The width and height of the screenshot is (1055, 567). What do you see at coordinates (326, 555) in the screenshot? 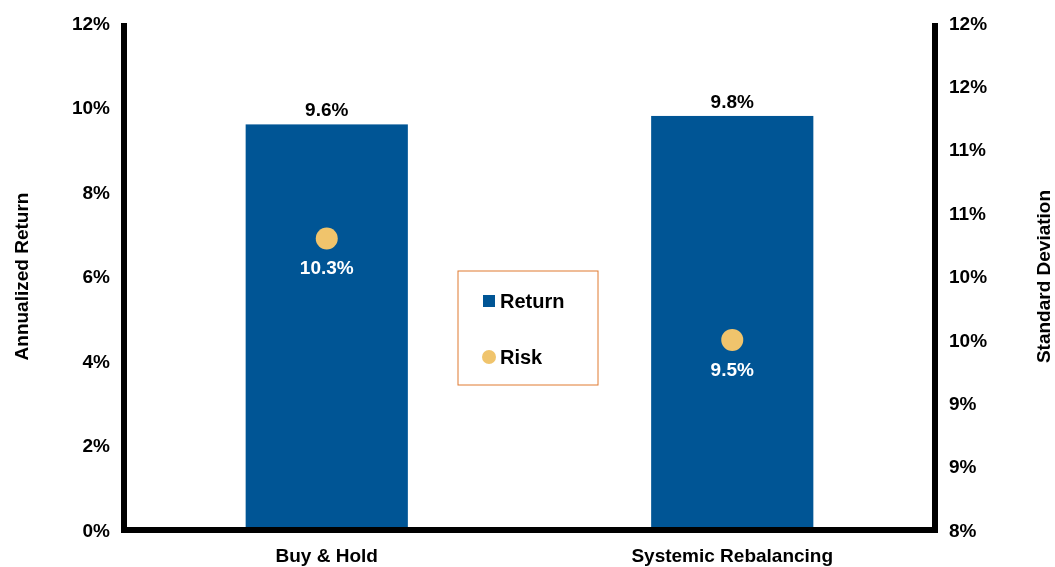
I see `x-tick-label: Buy & Hold` at bounding box center [326, 555].